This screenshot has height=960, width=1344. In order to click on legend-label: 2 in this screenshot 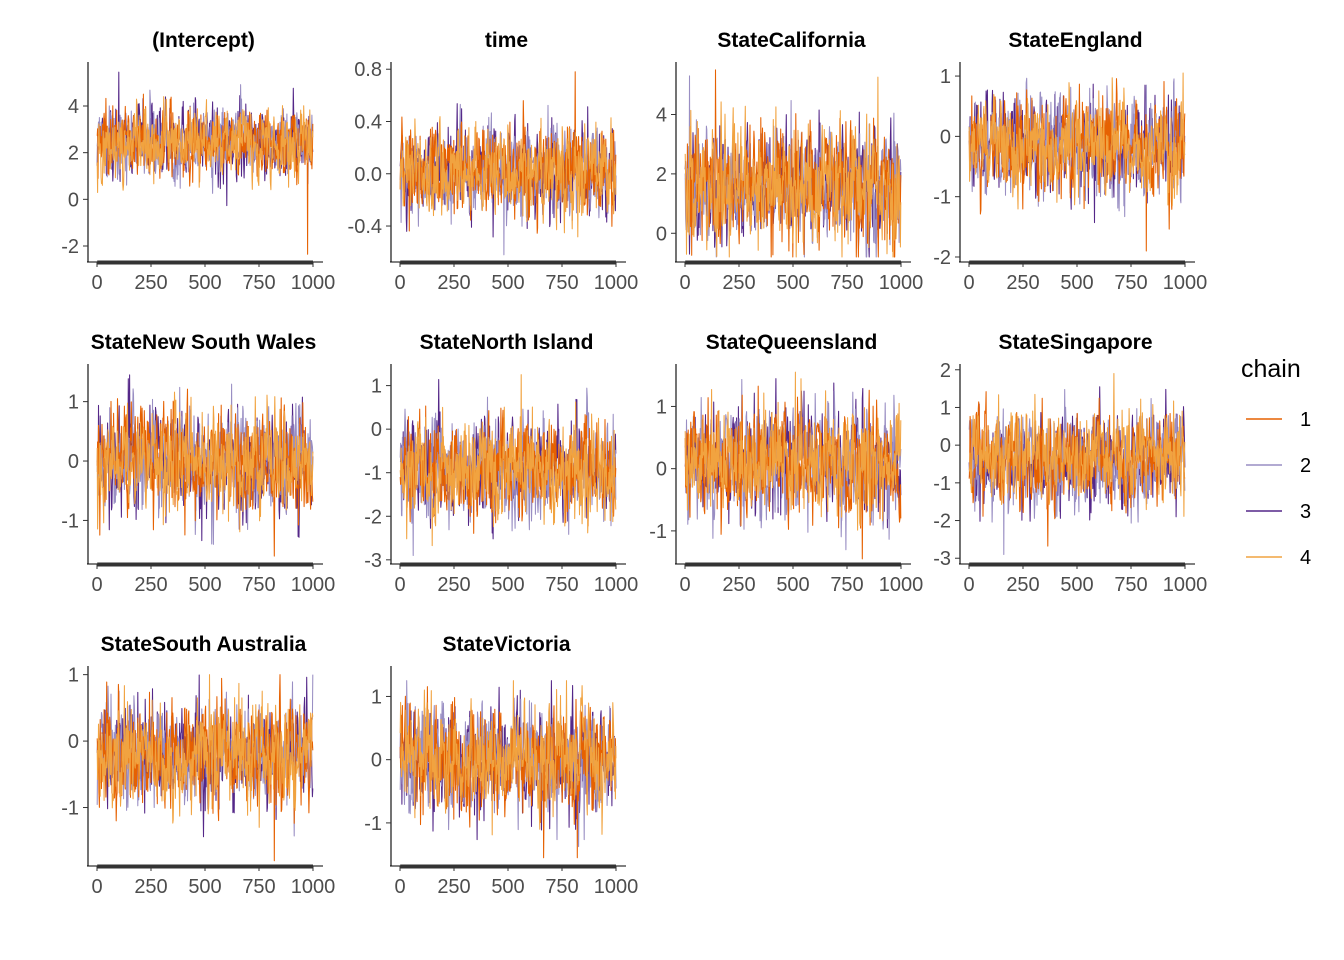, I will do `click(1305, 466)`.